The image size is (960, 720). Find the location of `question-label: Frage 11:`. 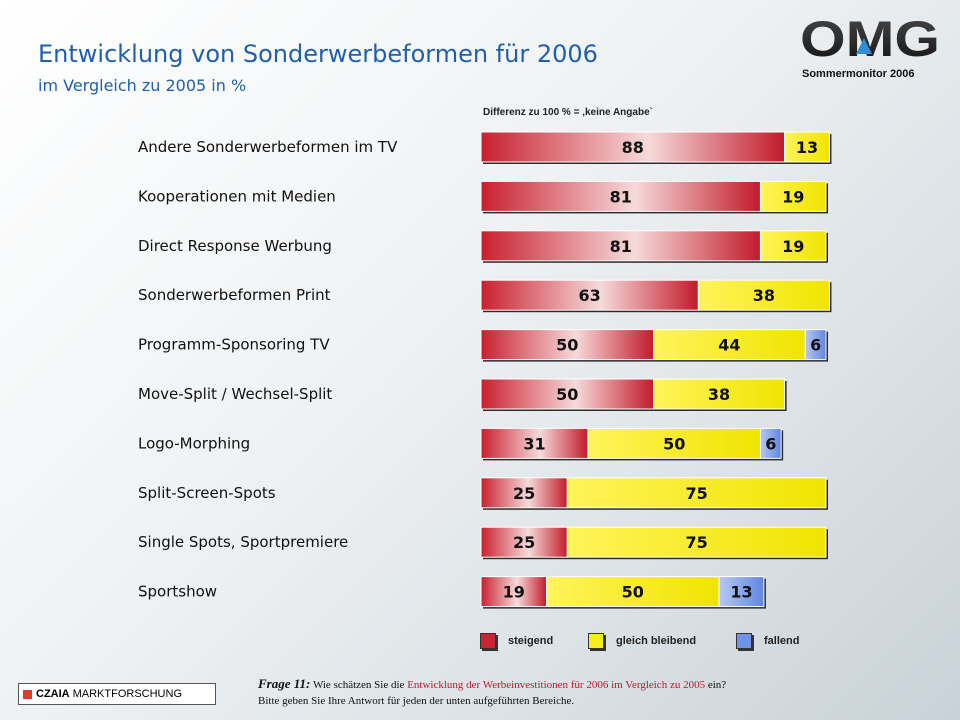

question-label: Frage 11: is located at coordinates (284, 683).